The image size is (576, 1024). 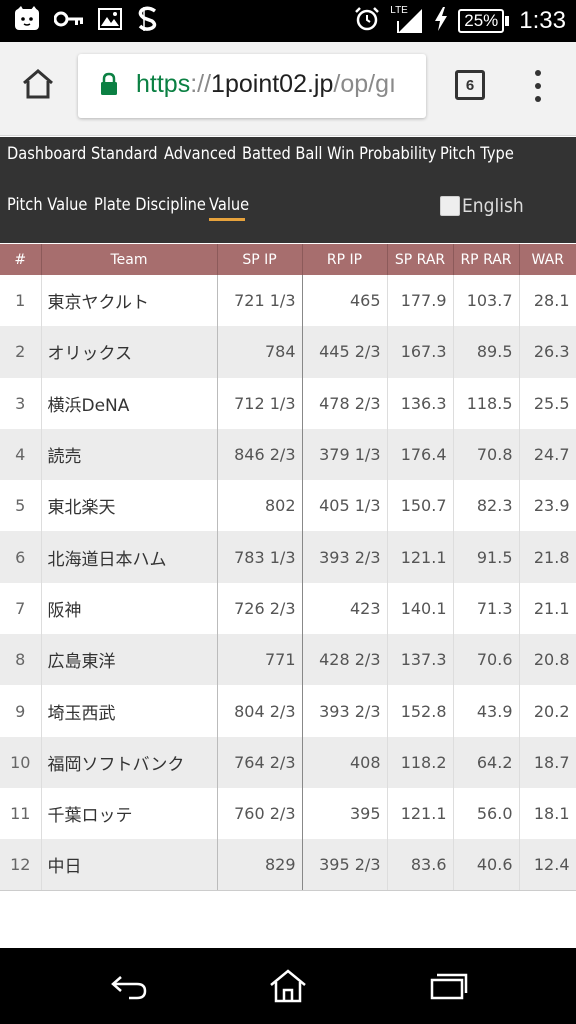 I want to click on cell-sp-ip: 760 2/3, so click(x=260, y=813).